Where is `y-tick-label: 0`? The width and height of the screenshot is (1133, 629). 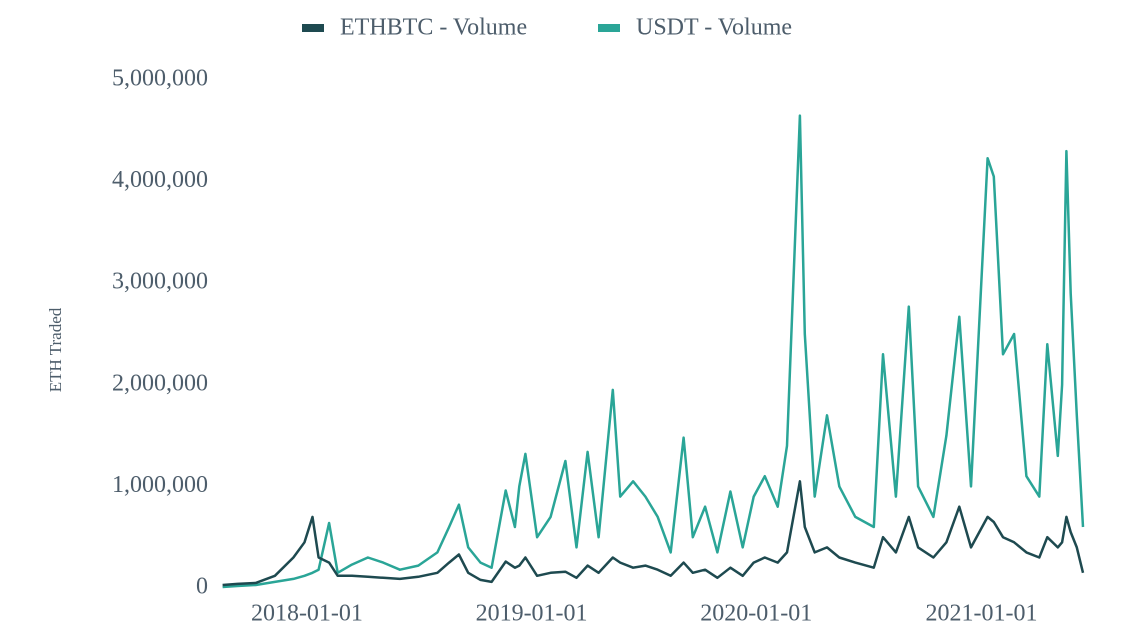 y-tick-label: 0 is located at coordinates (202, 587).